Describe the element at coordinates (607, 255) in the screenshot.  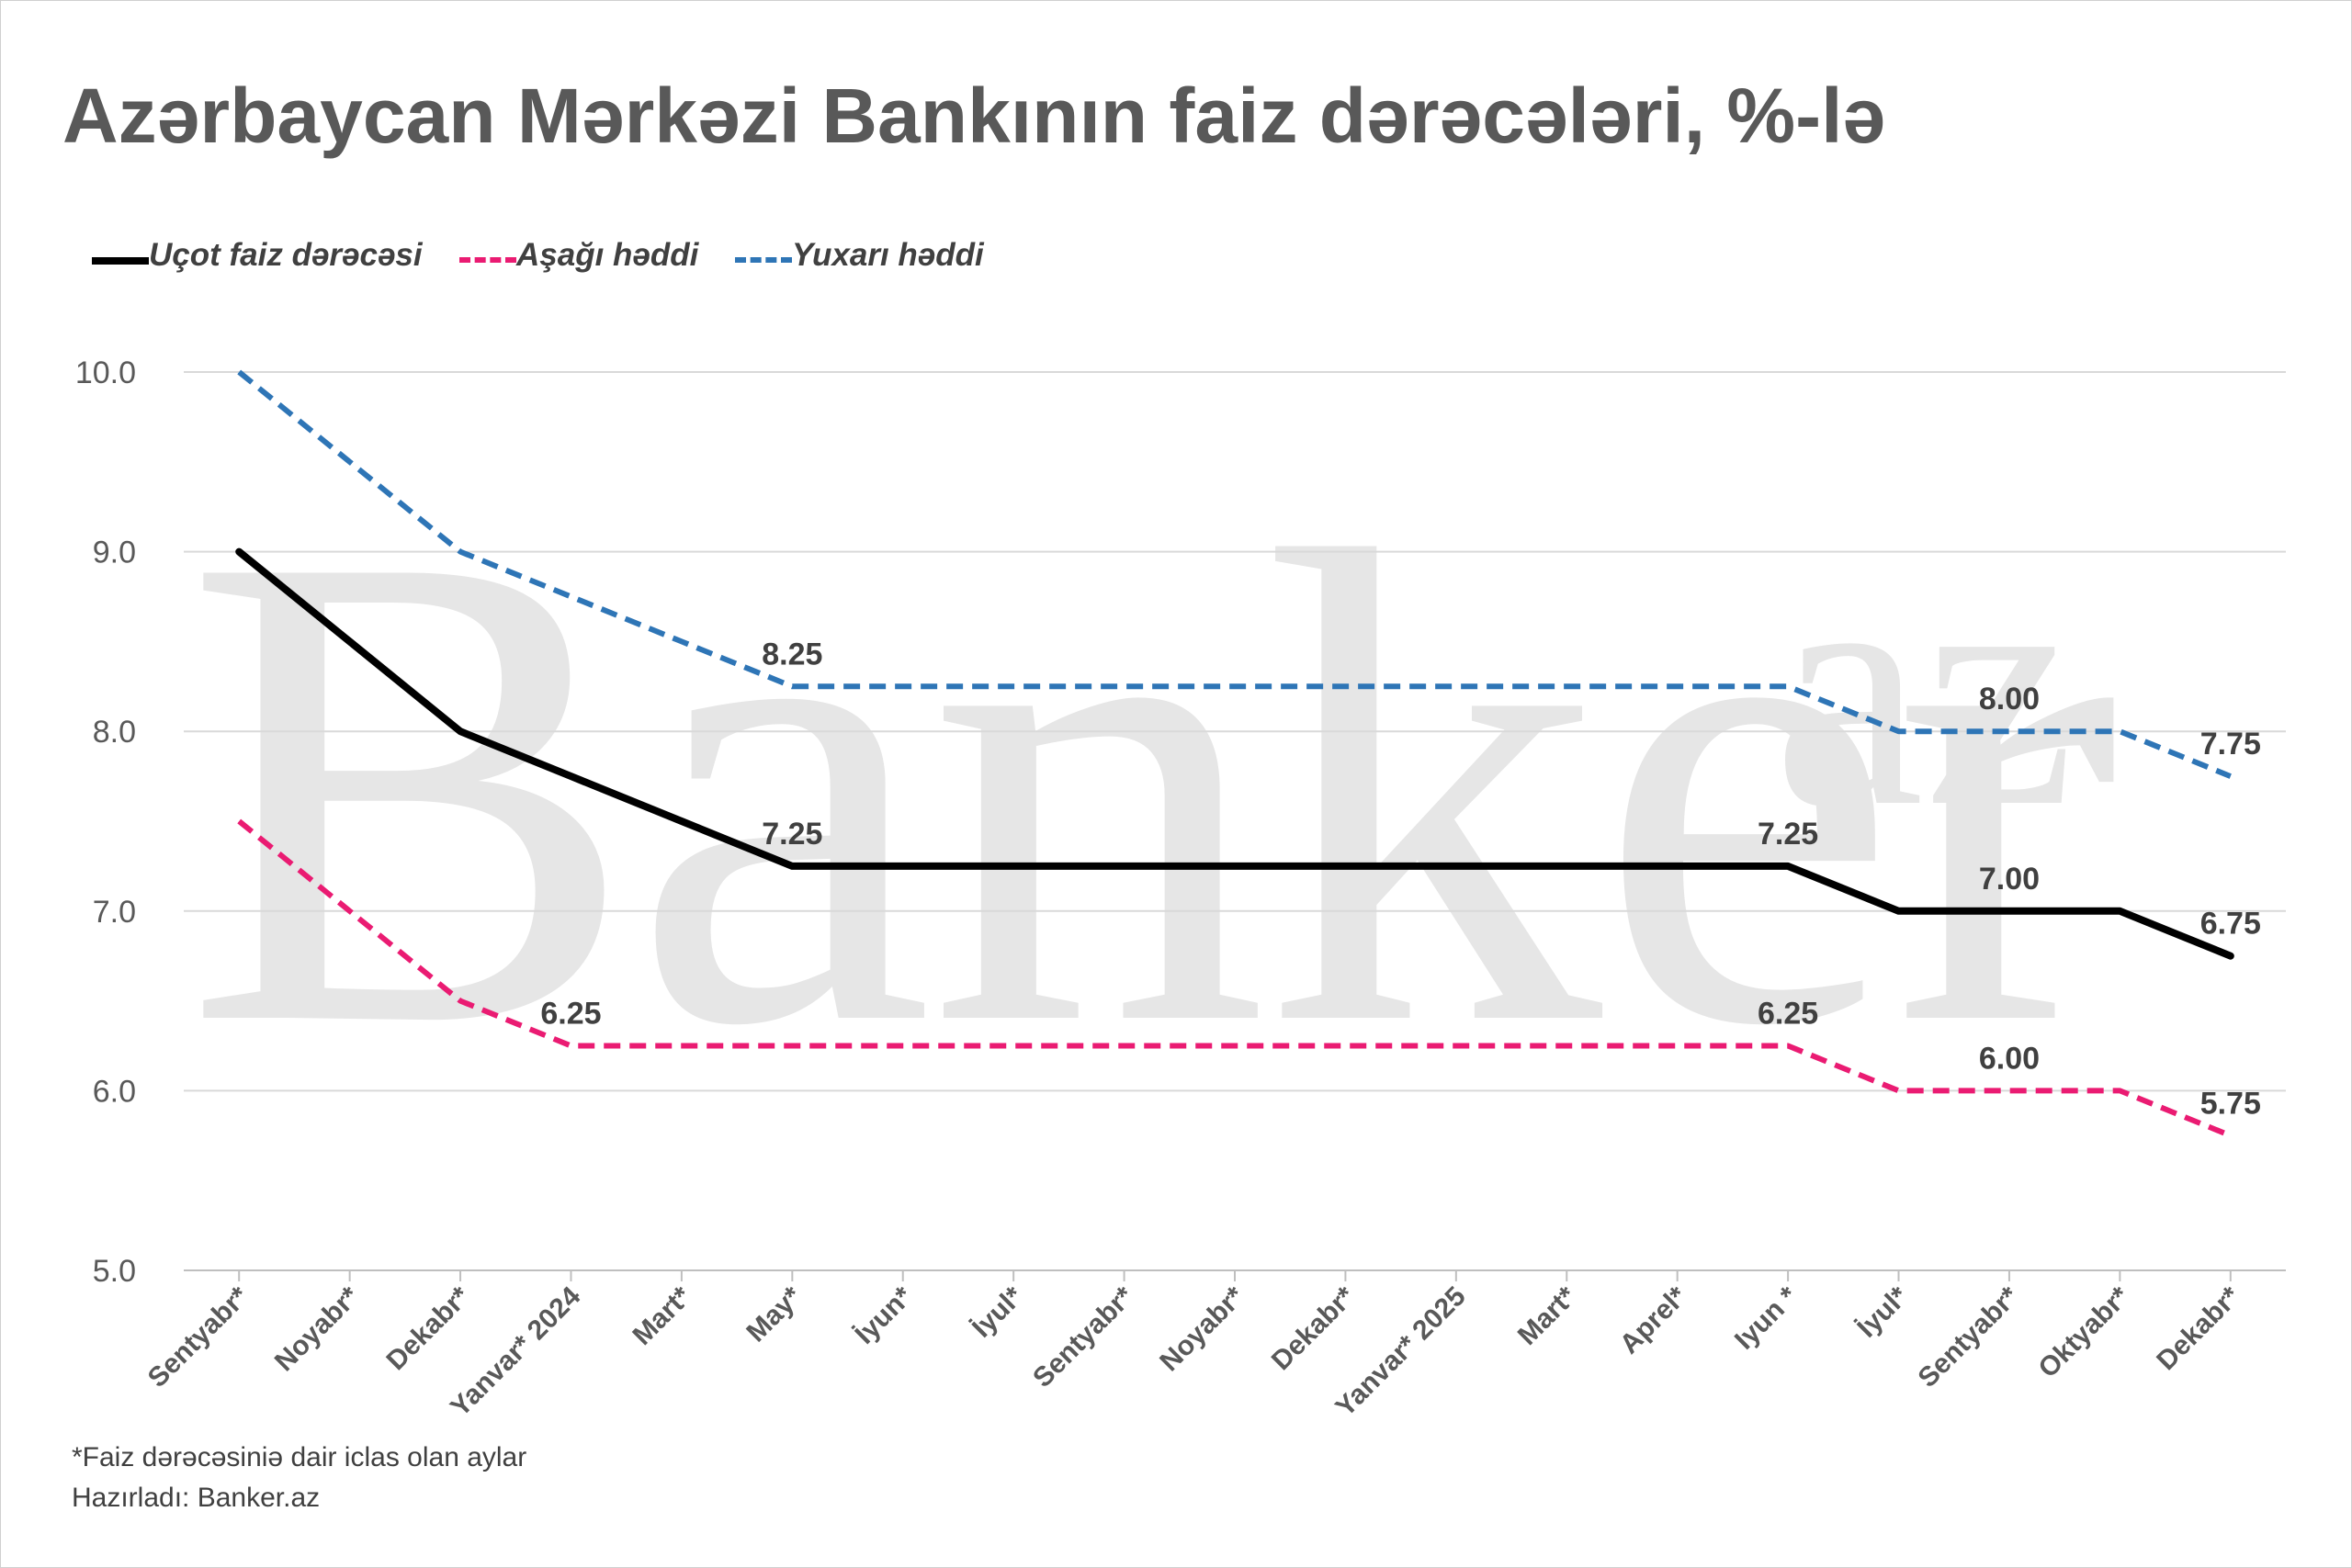
I see `legend-label-ashagi: Aşağı həddi` at that location.